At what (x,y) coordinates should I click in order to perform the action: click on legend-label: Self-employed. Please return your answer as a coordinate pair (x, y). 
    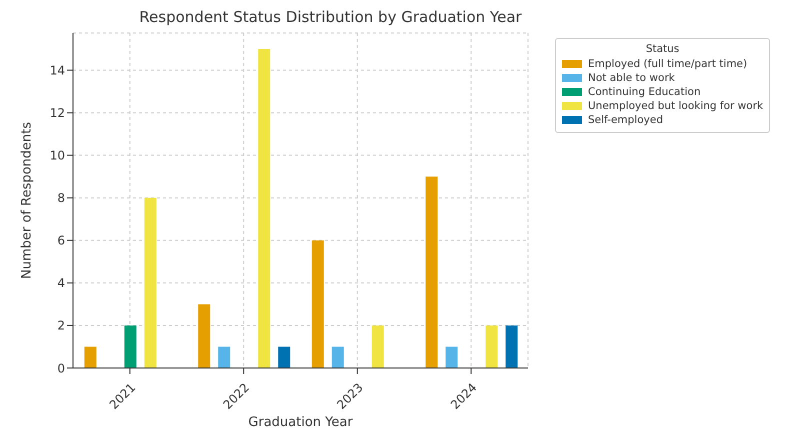
    Looking at the image, I should click on (625, 120).